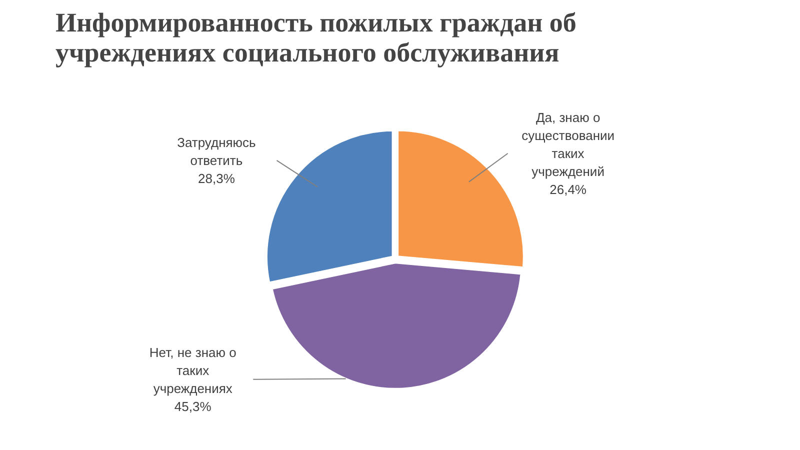 The height and width of the screenshot is (450, 800). I want to click on data-label: 45,3%, so click(193, 406).